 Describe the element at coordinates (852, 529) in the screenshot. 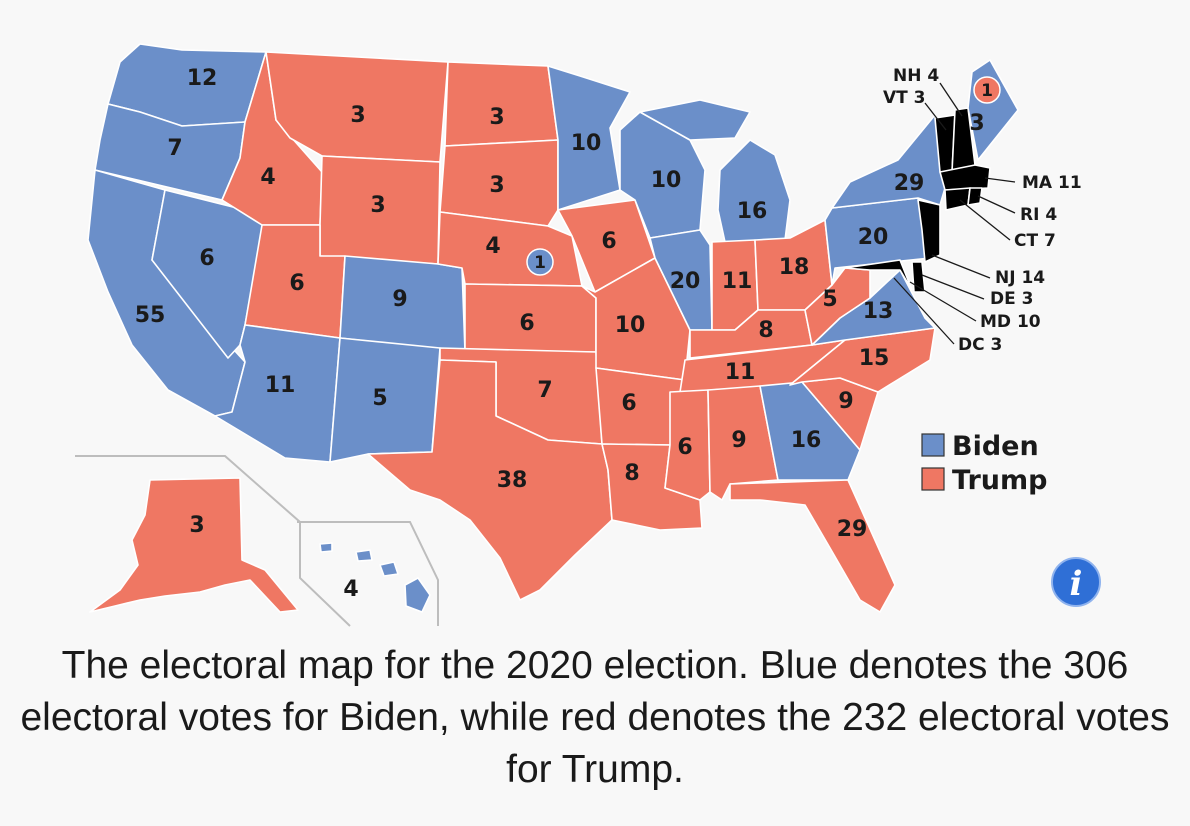

I see `ev-label-fl: 29` at that location.